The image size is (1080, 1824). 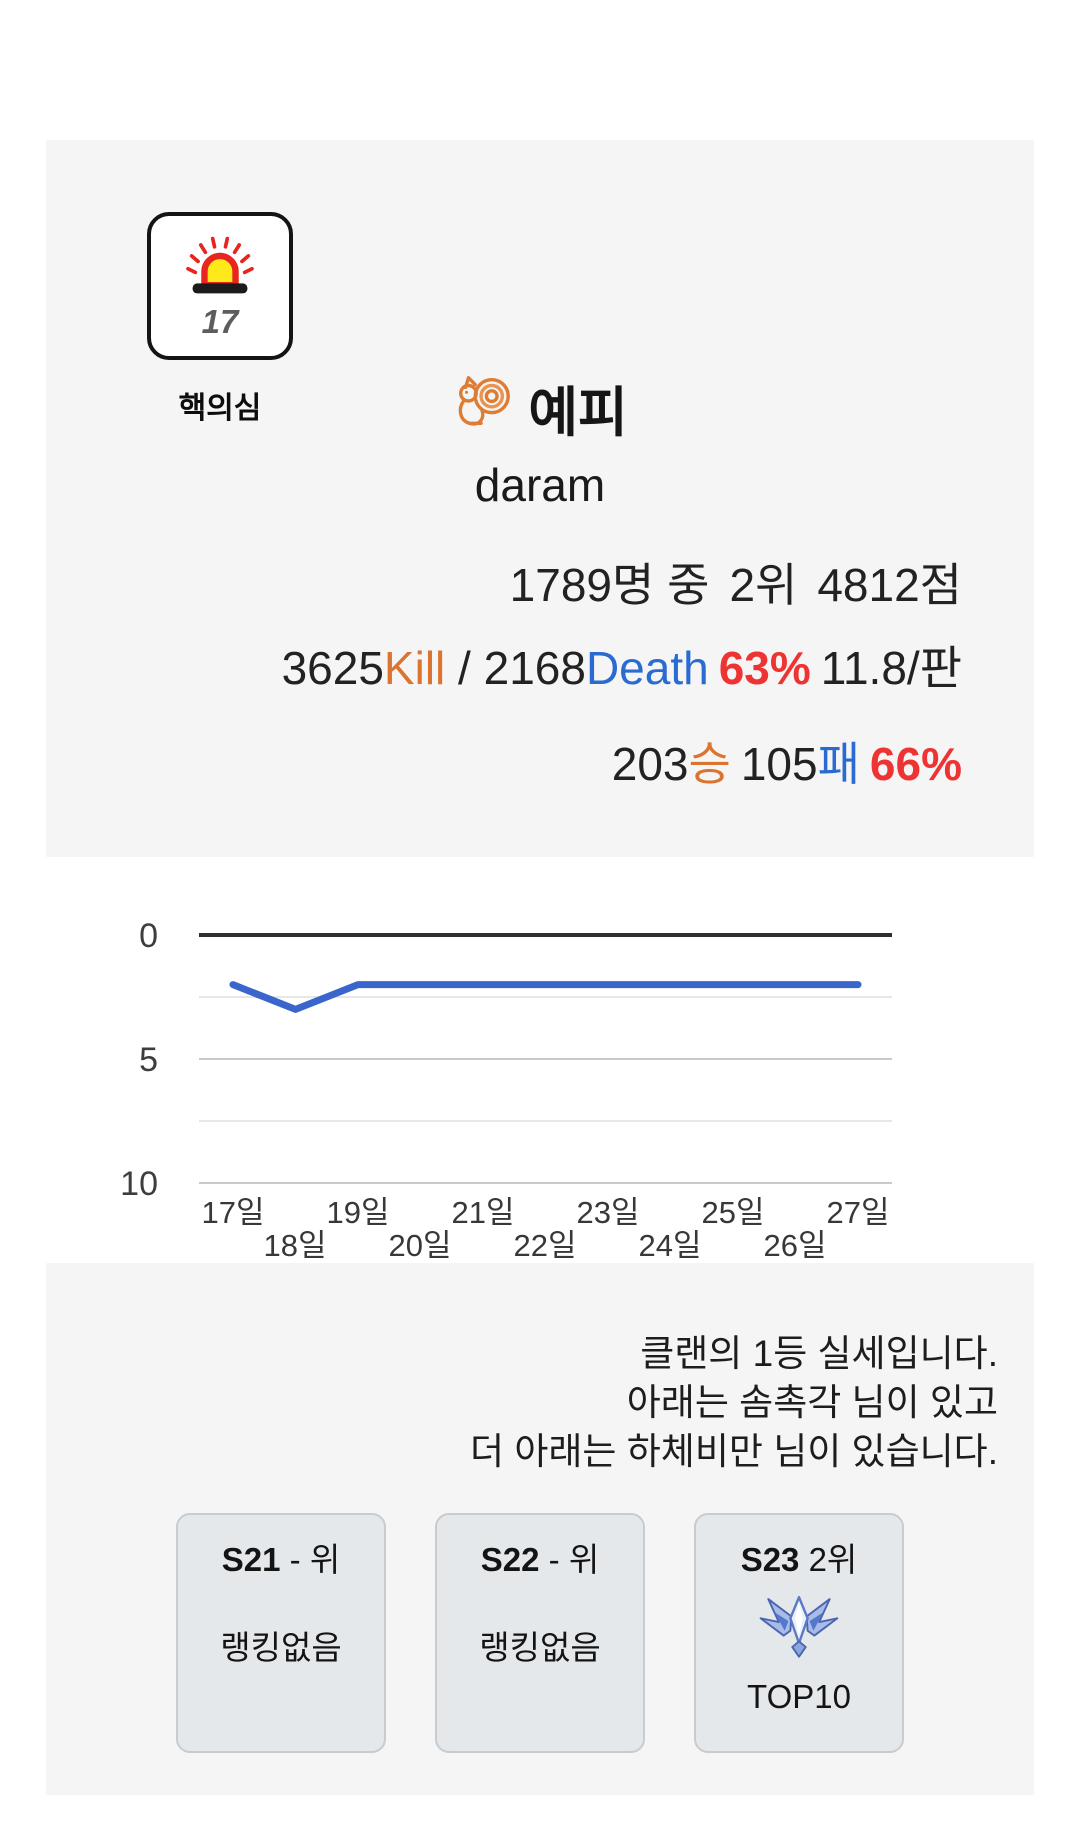 What do you see at coordinates (148, 1060) in the screenshot?
I see `y-tick-5: 5` at bounding box center [148, 1060].